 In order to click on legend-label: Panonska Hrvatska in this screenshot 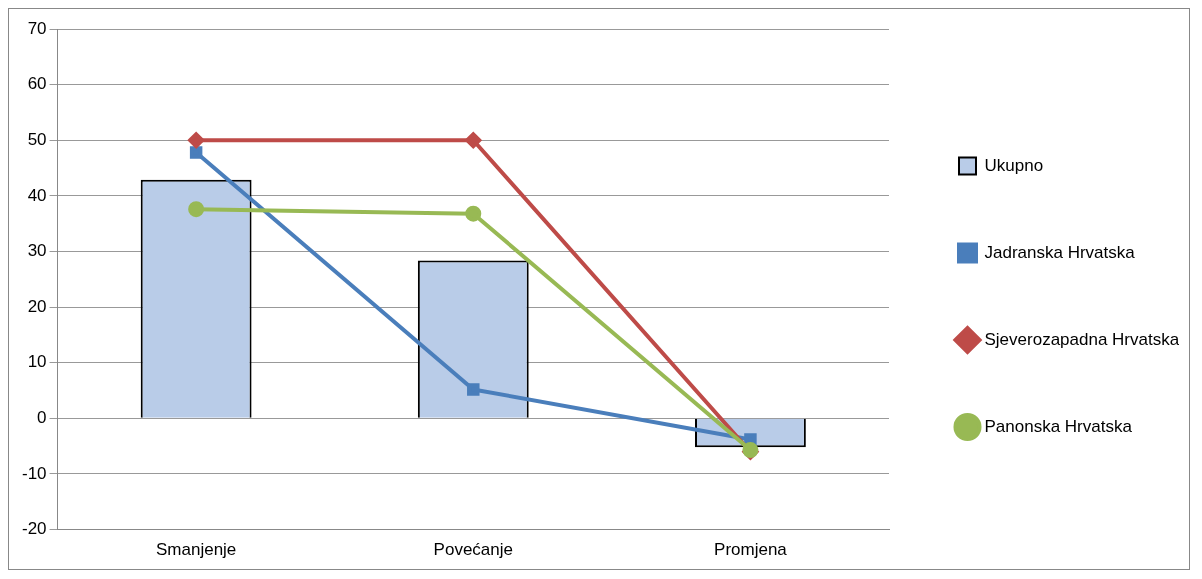, I will do `click(1058, 426)`.